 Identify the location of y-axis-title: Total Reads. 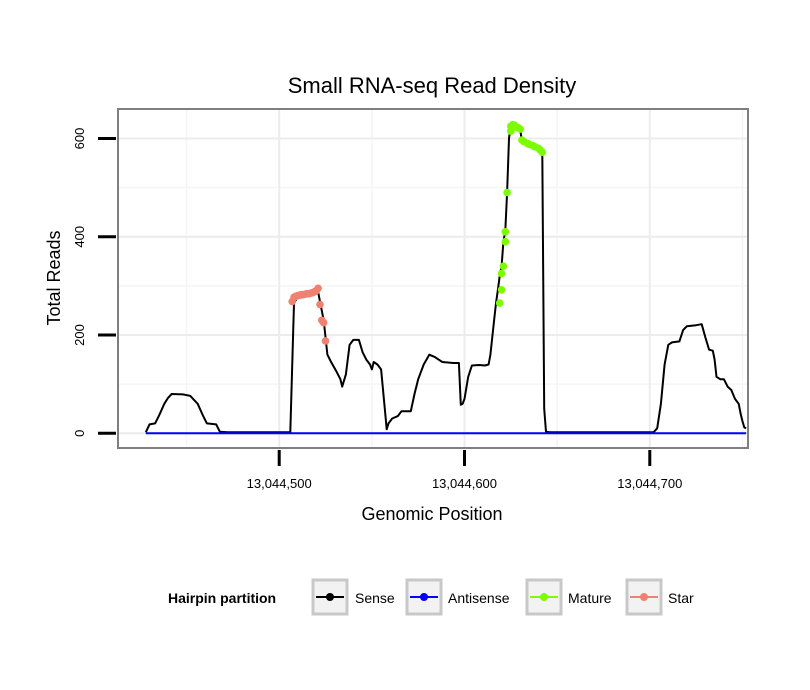
(54, 277).